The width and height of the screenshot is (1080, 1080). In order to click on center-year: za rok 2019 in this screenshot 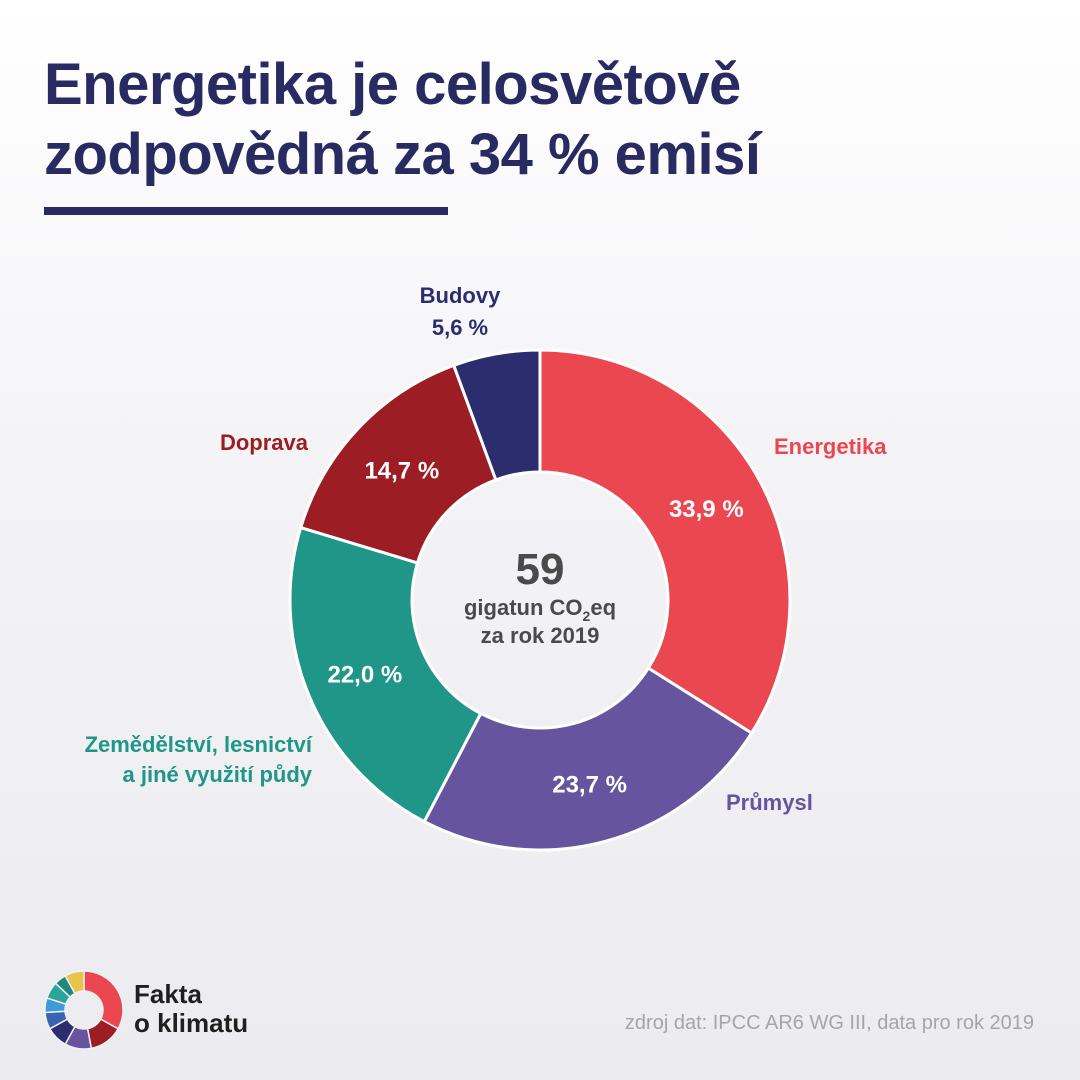, I will do `click(540, 635)`.